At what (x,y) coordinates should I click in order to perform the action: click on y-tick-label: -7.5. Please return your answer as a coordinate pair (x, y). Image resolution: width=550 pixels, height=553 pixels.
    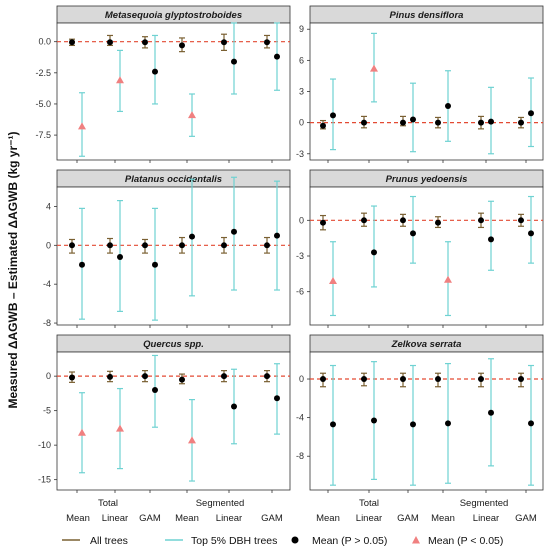
    Looking at the image, I should click on (43, 135).